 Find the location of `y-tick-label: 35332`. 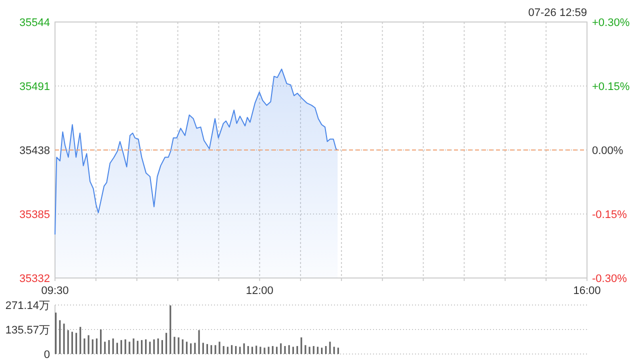

y-tick-label: 35332 is located at coordinates (34, 279).